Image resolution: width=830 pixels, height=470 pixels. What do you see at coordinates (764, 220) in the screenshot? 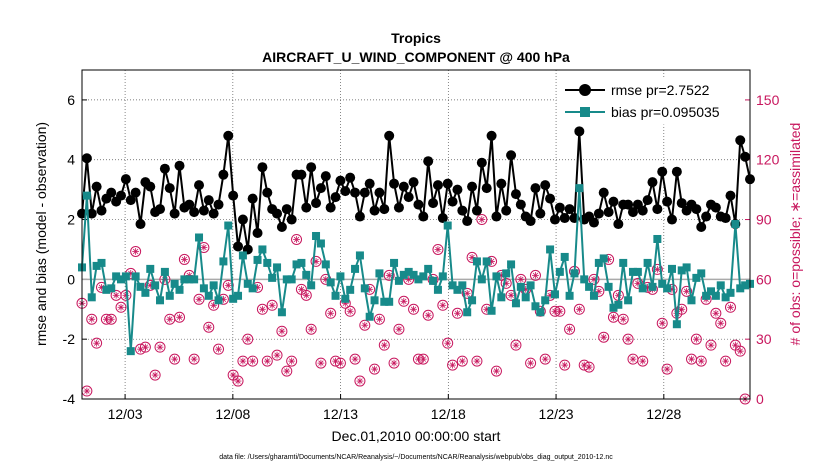
I see `right-tick-label: 90` at bounding box center [764, 220].